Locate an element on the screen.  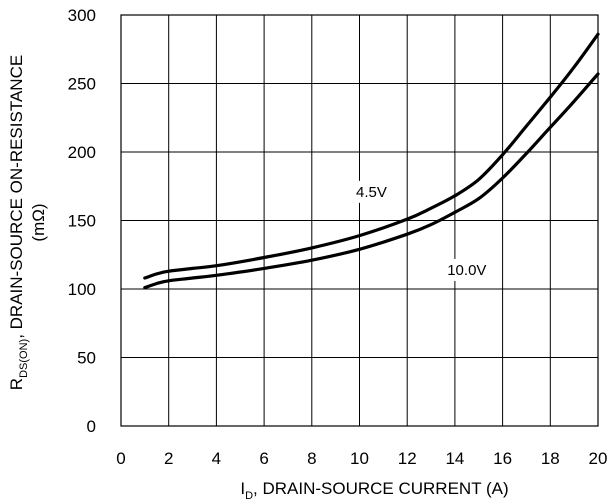
x-tick-label: 0 is located at coordinates (120, 458).